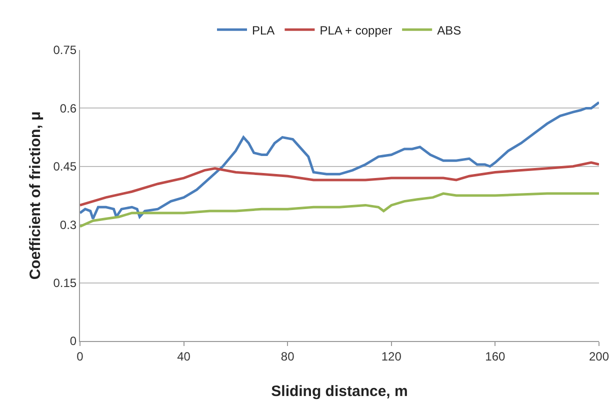  Describe the element at coordinates (263, 30) in the screenshot. I see `legend-label: PLA` at that location.